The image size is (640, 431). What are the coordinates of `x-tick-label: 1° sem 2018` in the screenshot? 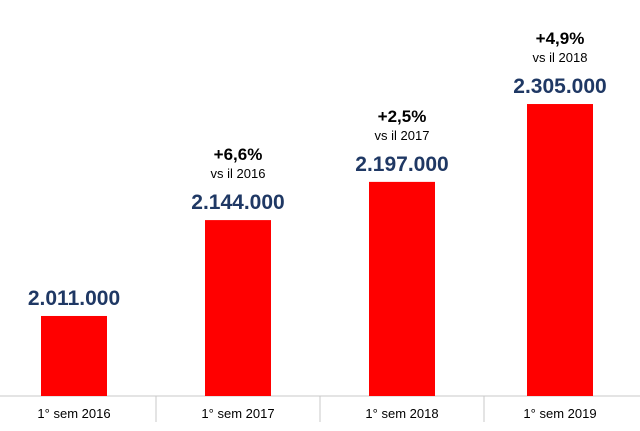 It's located at (401, 413).